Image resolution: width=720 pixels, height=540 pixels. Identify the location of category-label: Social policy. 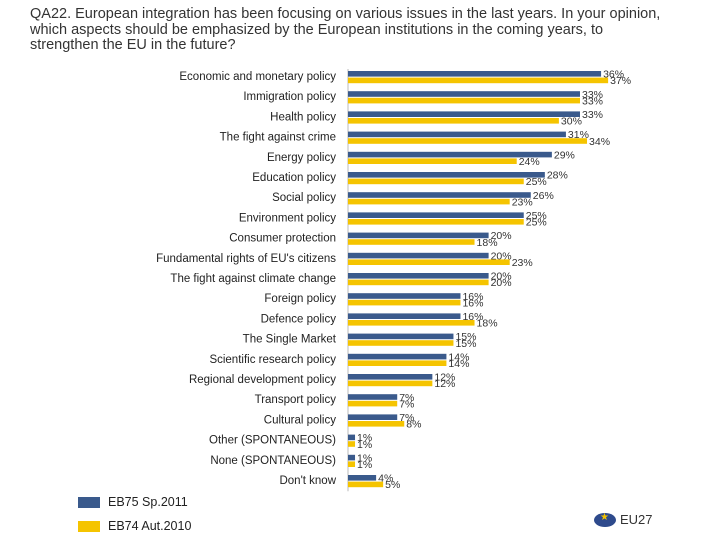
(304, 198).